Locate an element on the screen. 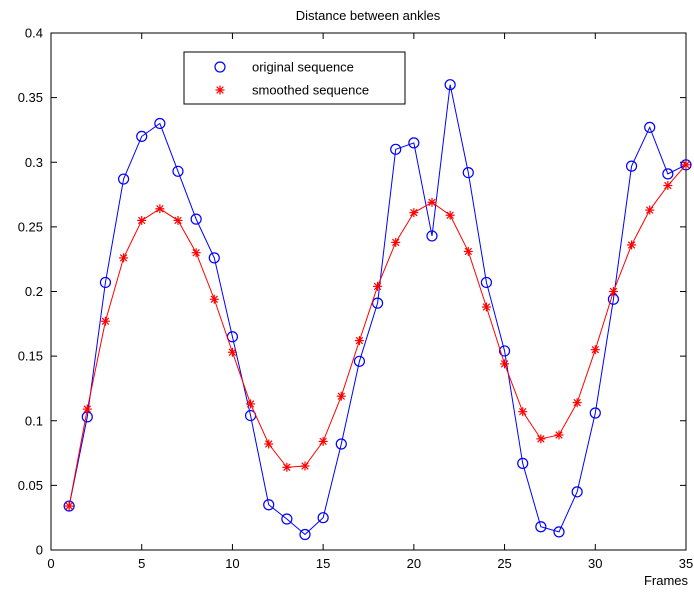 The width and height of the screenshot is (694, 594). x-tick-label: 10 is located at coordinates (232, 563).